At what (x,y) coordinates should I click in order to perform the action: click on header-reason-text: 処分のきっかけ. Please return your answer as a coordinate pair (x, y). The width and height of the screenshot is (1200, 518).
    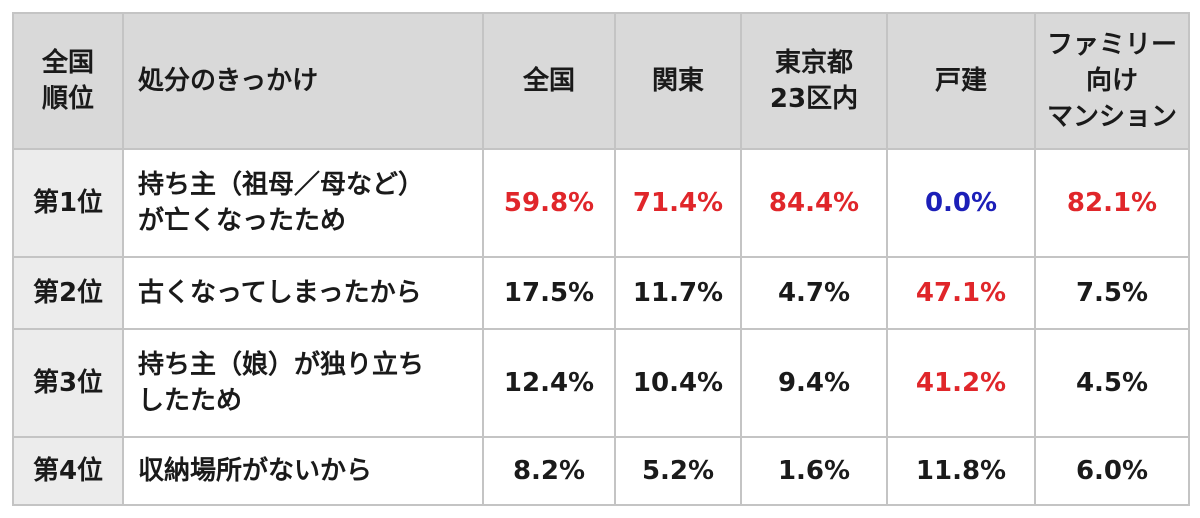
    Looking at the image, I should click on (228, 81).